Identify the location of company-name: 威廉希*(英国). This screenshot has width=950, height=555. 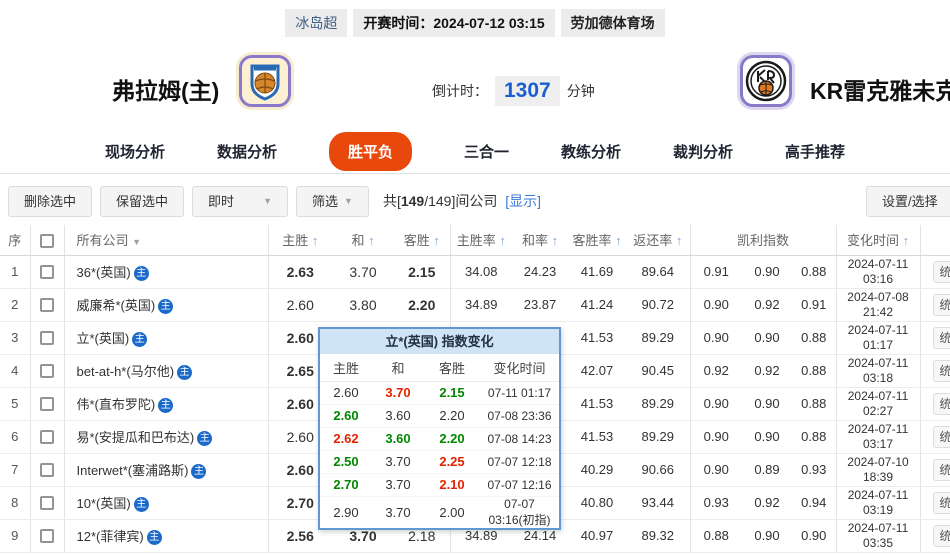
(116, 305).